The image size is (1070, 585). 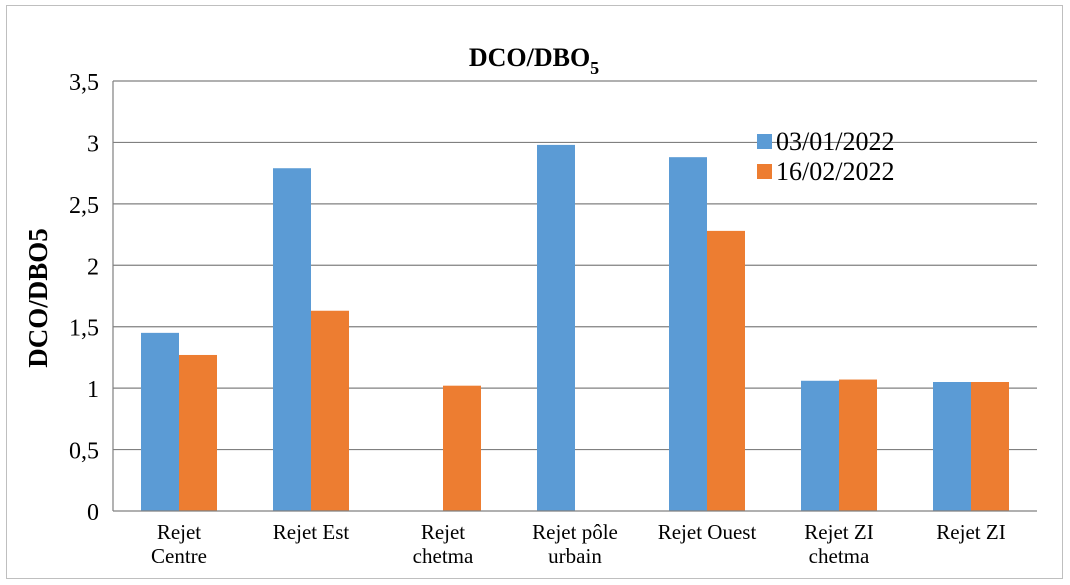 What do you see at coordinates (93, 267) in the screenshot?
I see `y-tick-label: 2` at bounding box center [93, 267].